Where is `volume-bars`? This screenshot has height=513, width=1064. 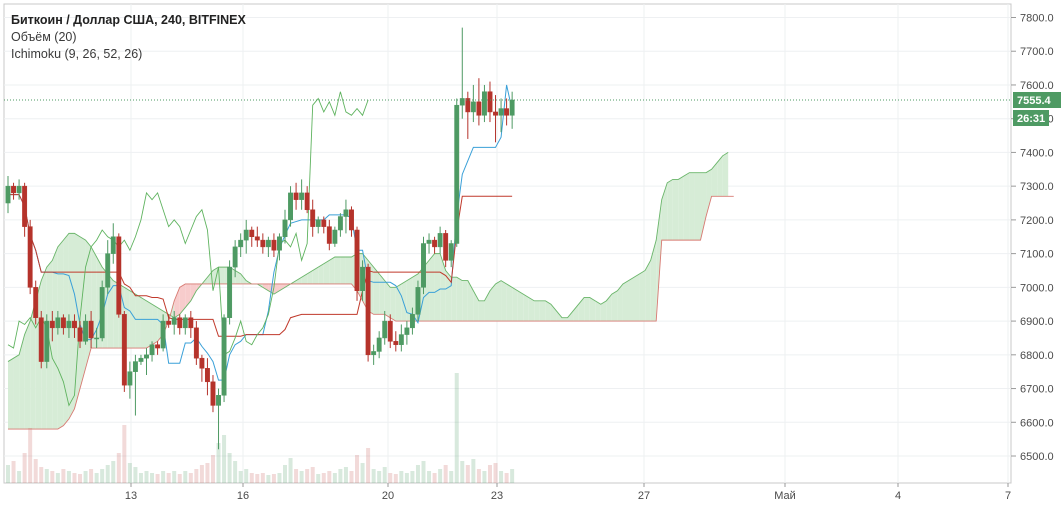
volume-bars is located at coordinates (260, 428).